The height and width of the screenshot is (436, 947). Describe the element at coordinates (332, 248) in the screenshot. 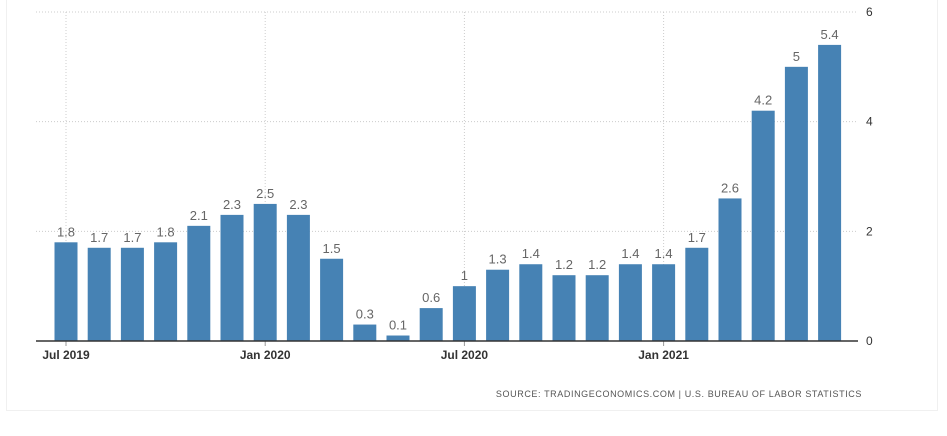

I see `data-label: 1.5` at that location.